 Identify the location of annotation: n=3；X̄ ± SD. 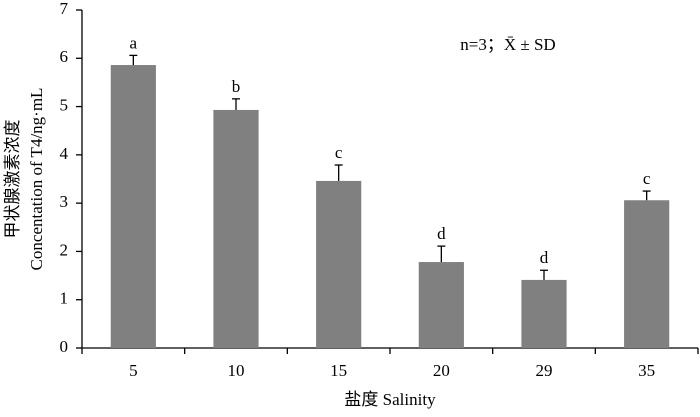
(507, 44).